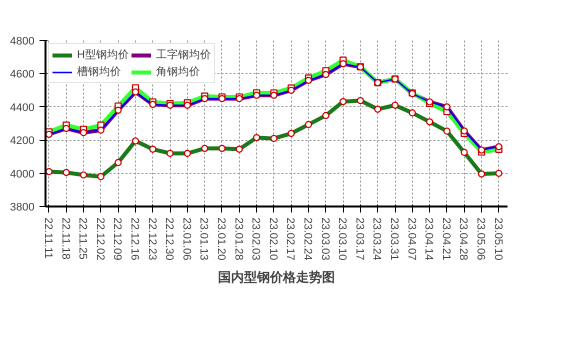 The width and height of the screenshot is (565, 348). Describe the element at coordinates (134, 239) in the screenshot. I see `x-tick-label: 22.12.16` at that location.